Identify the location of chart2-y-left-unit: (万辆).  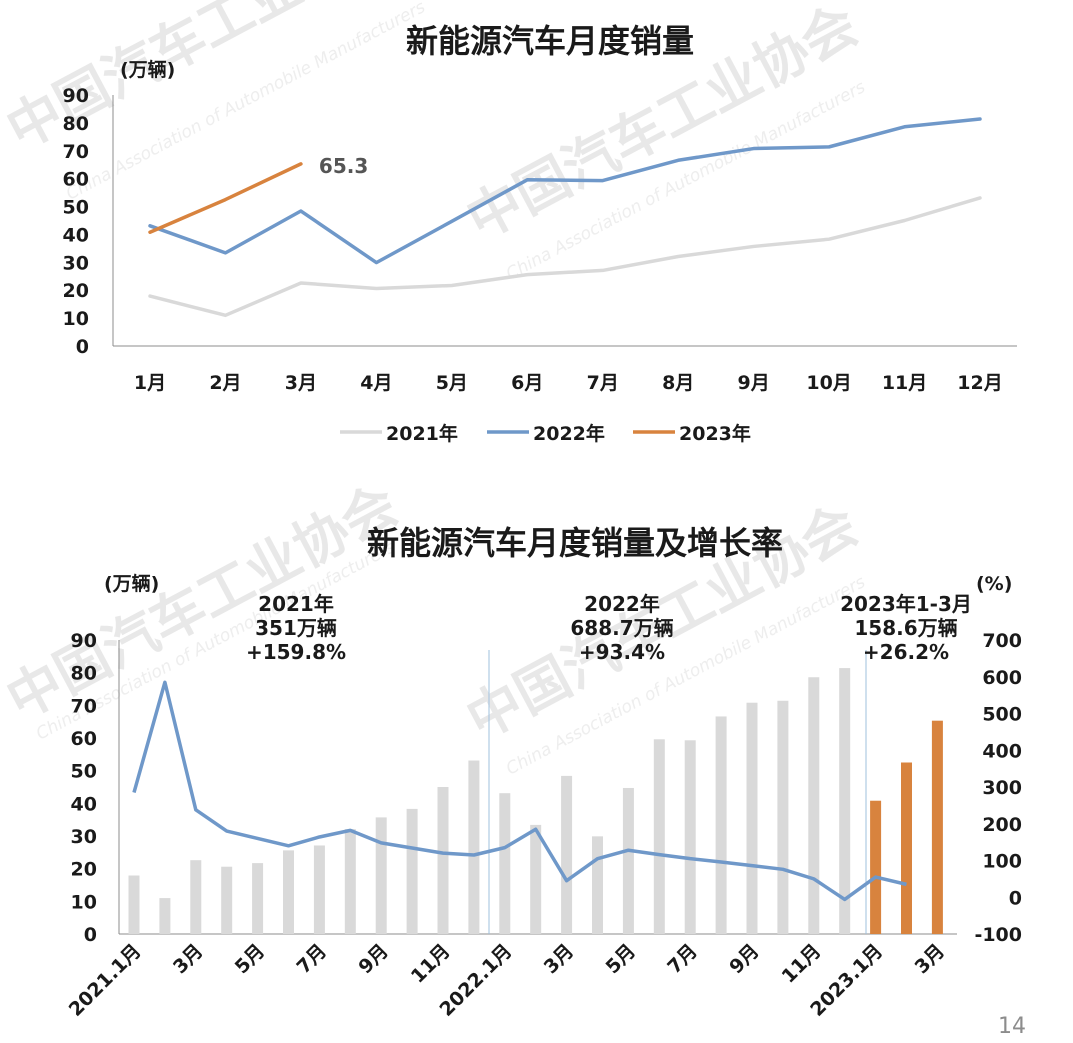
(131, 583).